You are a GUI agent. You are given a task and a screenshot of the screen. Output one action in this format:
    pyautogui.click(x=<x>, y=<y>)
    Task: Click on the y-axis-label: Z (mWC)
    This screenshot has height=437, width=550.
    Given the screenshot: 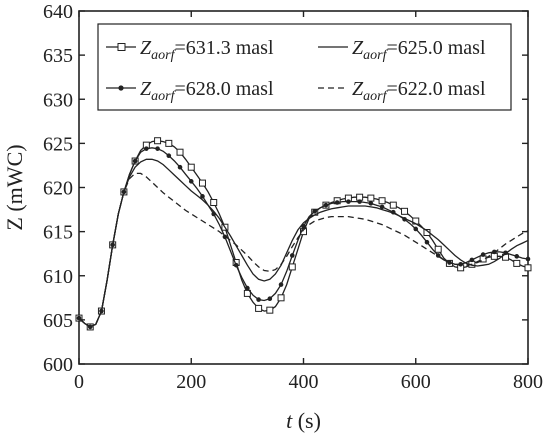 What is the action you would take?
    pyautogui.click(x=14, y=187)
    